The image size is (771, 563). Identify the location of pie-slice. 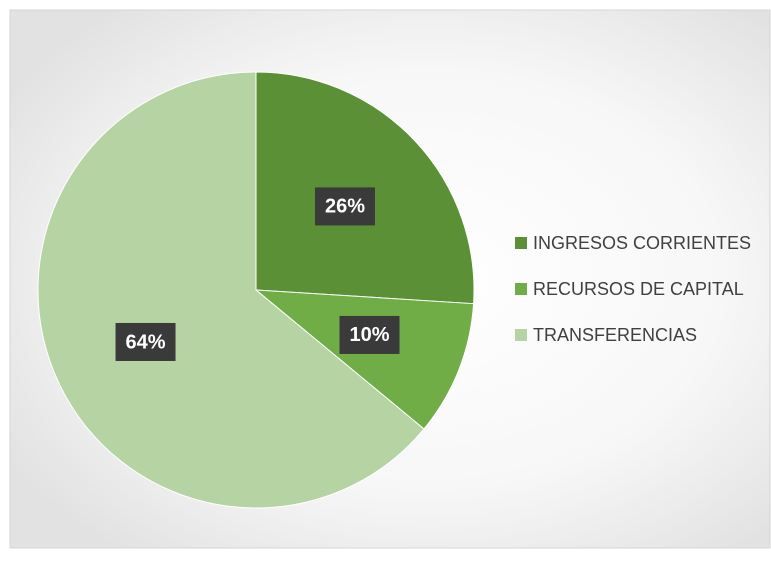
(364, 359).